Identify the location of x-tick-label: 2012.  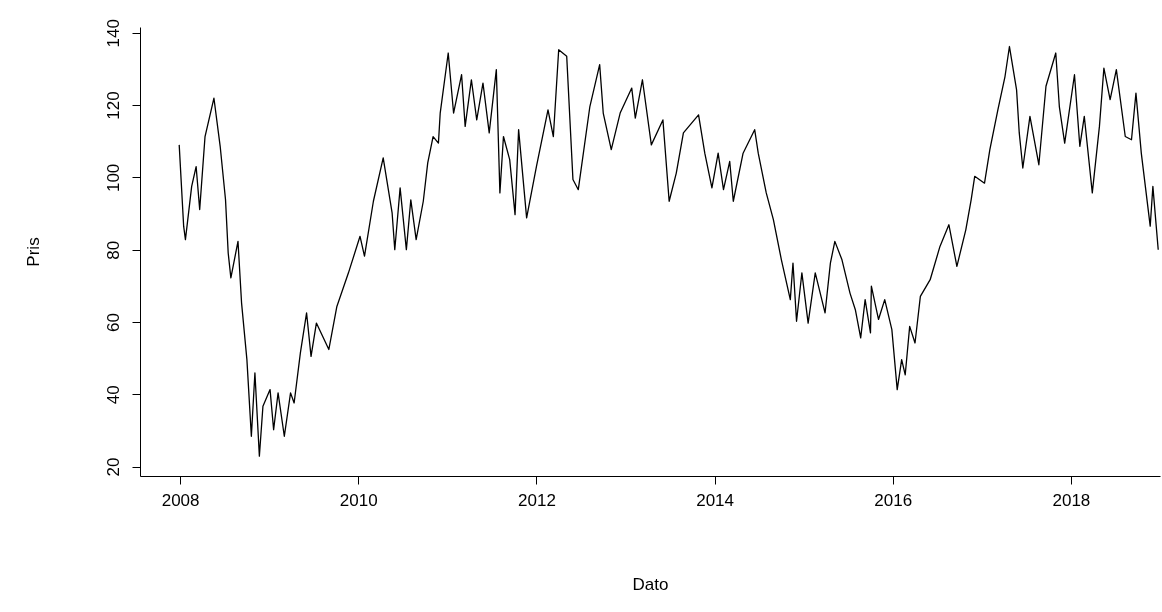
(537, 500).